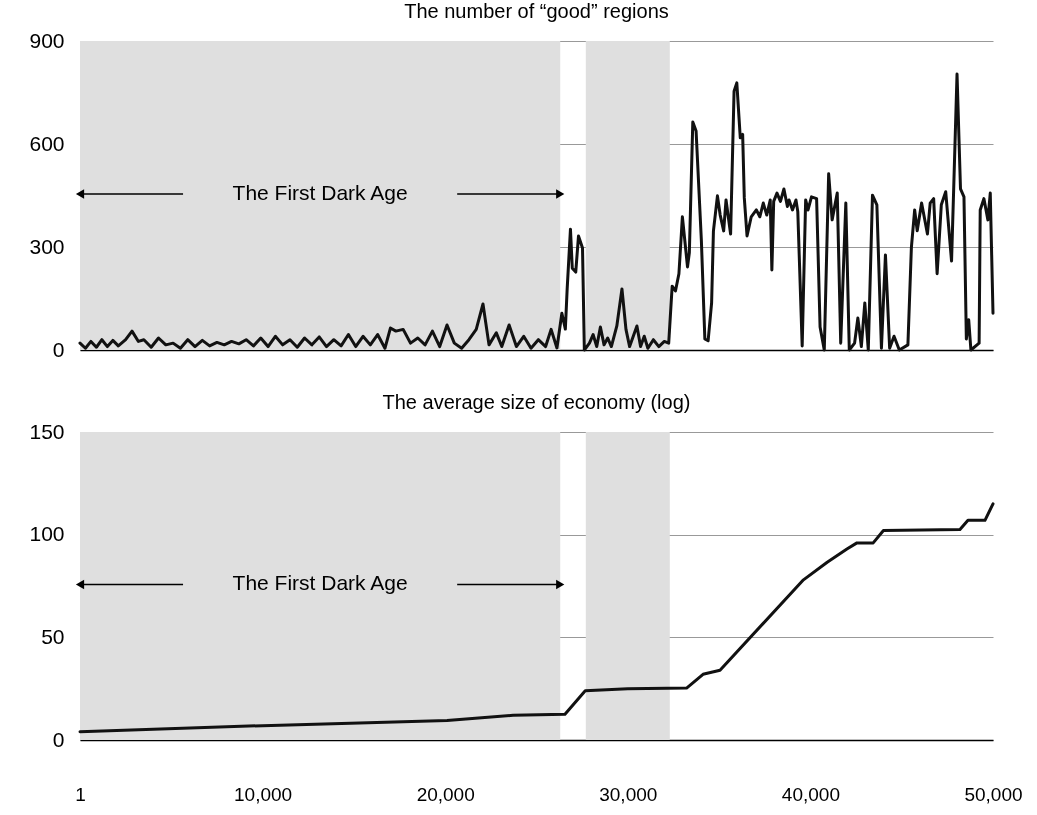  Describe the element at coordinates (445, 794) in the screenshot. I see `x-tick-label: 20,000` at that location.